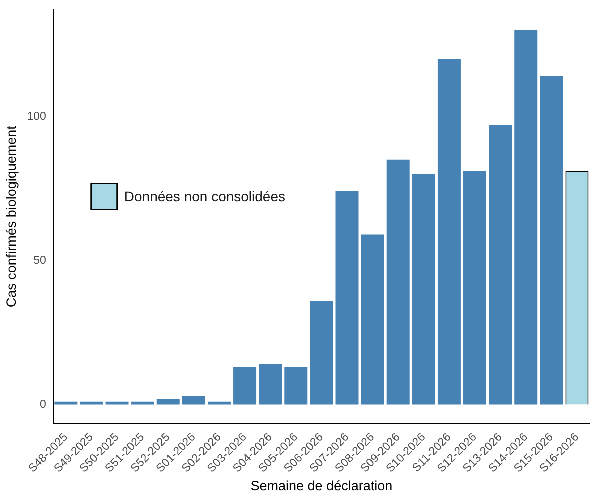 Image resolution: width=592 pixels, height=499 pixels. What do you see at coordinates (40, 260) in the screenshot?
I see `y-tick-label: 50` at bounding box center [40, 260].